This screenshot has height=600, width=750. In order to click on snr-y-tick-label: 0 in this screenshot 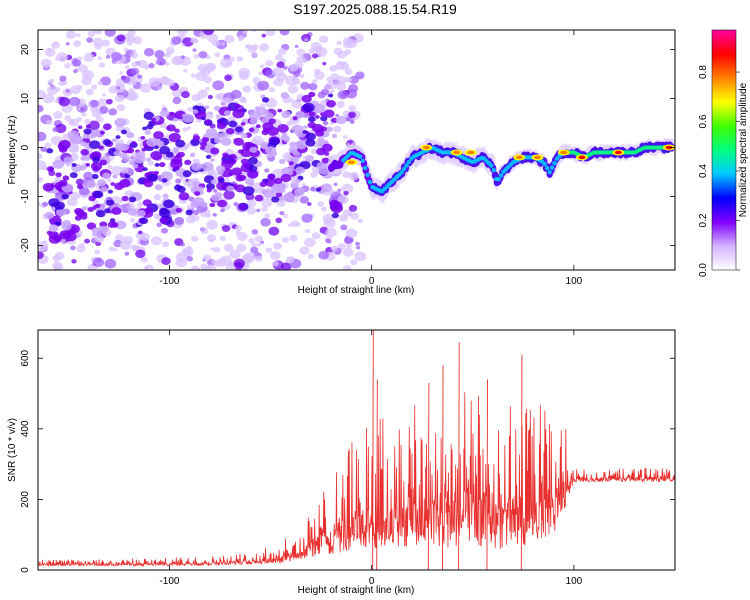, I will do `click(25, 570)`.